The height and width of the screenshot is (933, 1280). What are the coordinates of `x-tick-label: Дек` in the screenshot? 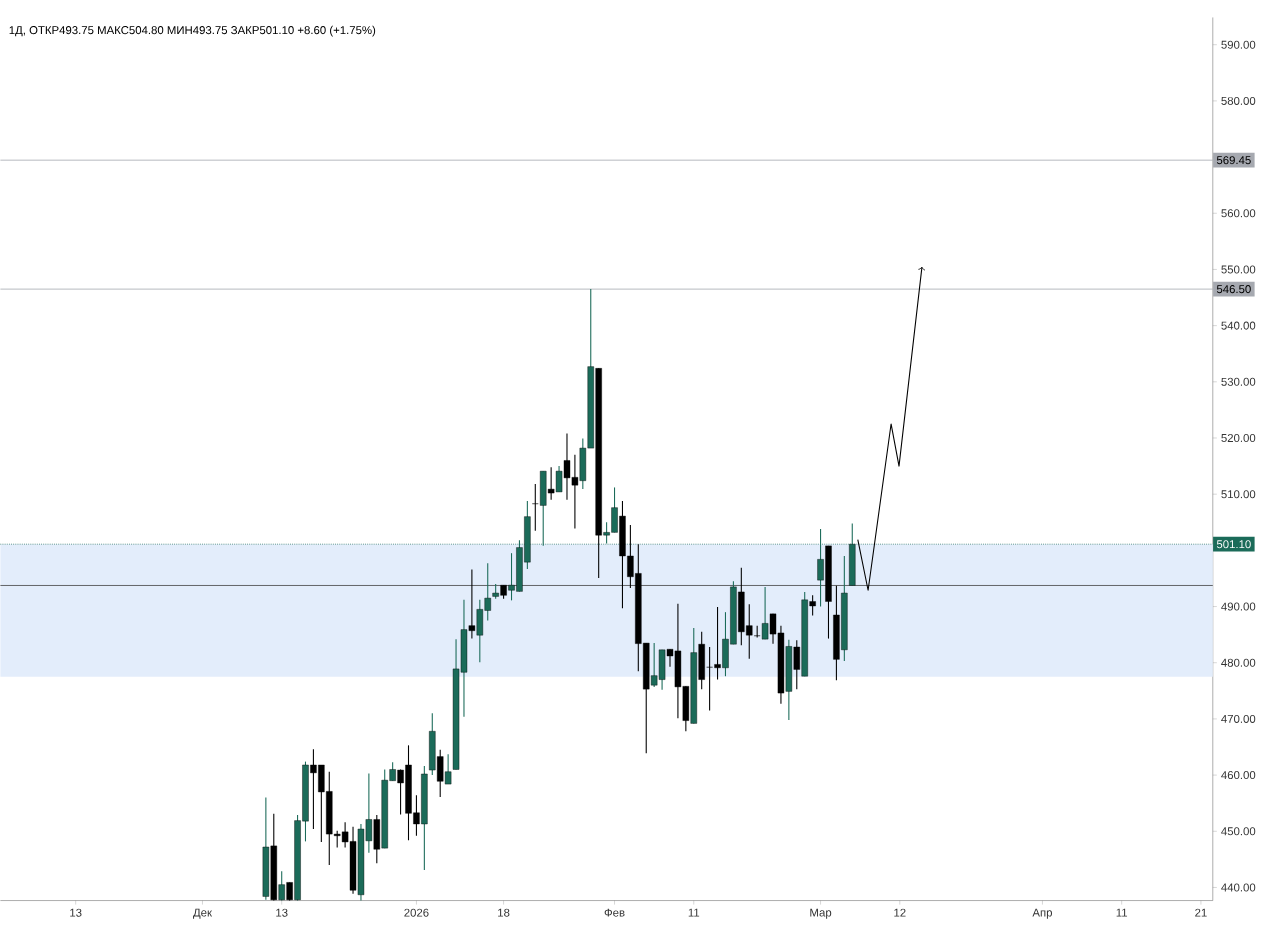 It's located at (203, 913).